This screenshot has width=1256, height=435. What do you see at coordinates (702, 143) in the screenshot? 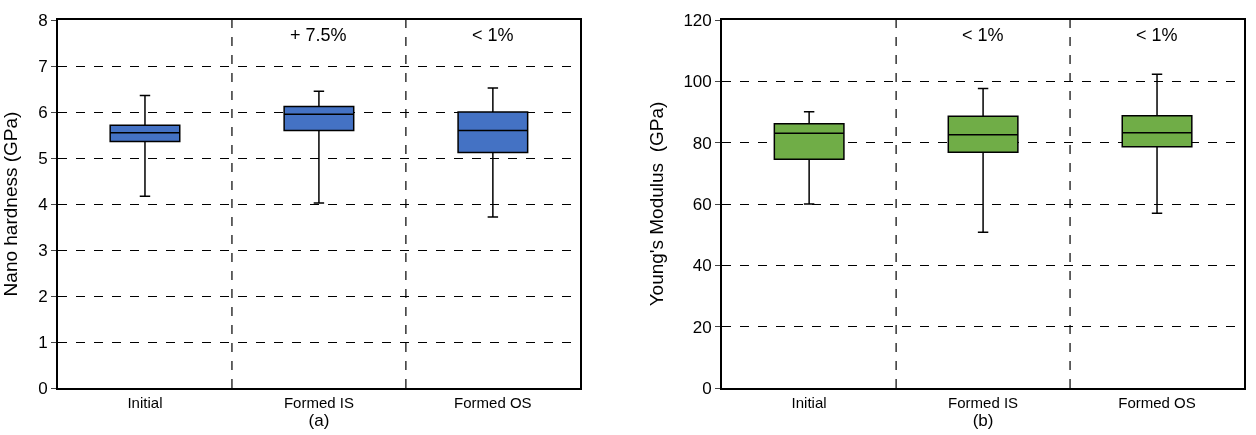
I see `y-tick-label: 80` at bounding box center [702, 143].